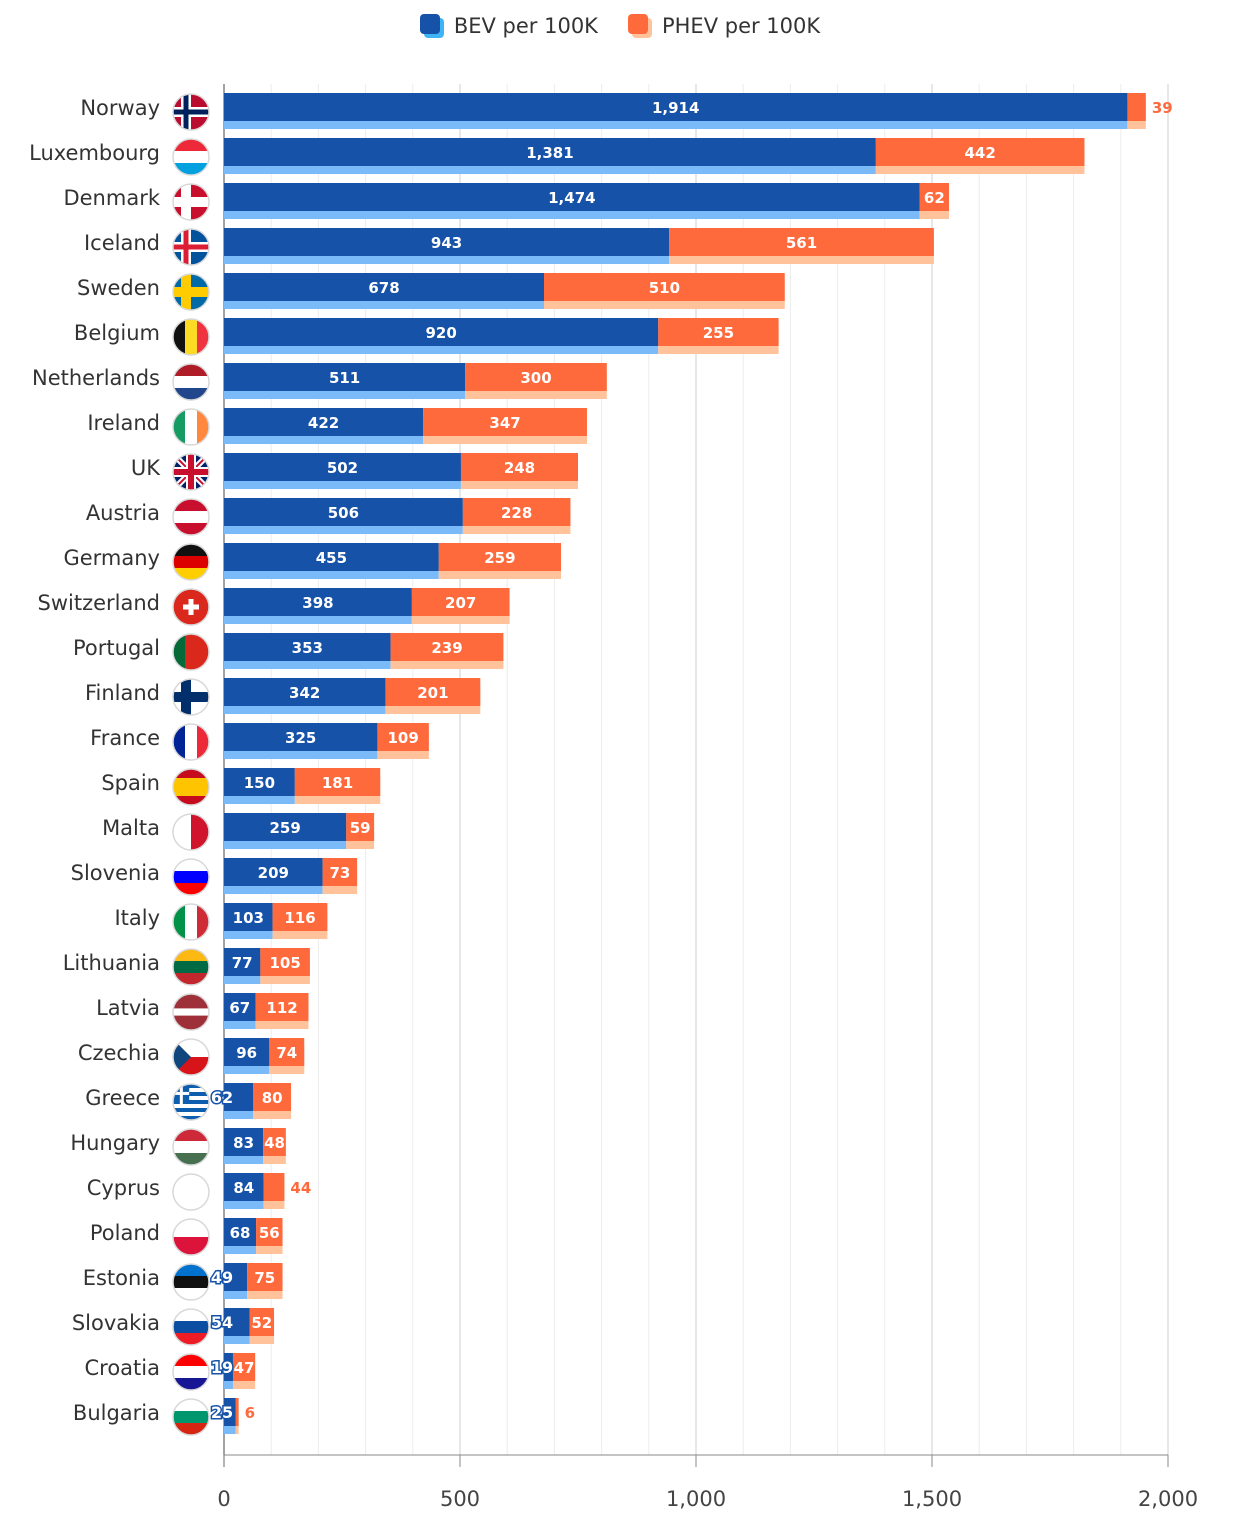 This screenshot has width=1240, height=1528. What do you see at coordinates (639, 26) in the screenshot?
I see `phev-swatch` at bounding box center [639, 26].